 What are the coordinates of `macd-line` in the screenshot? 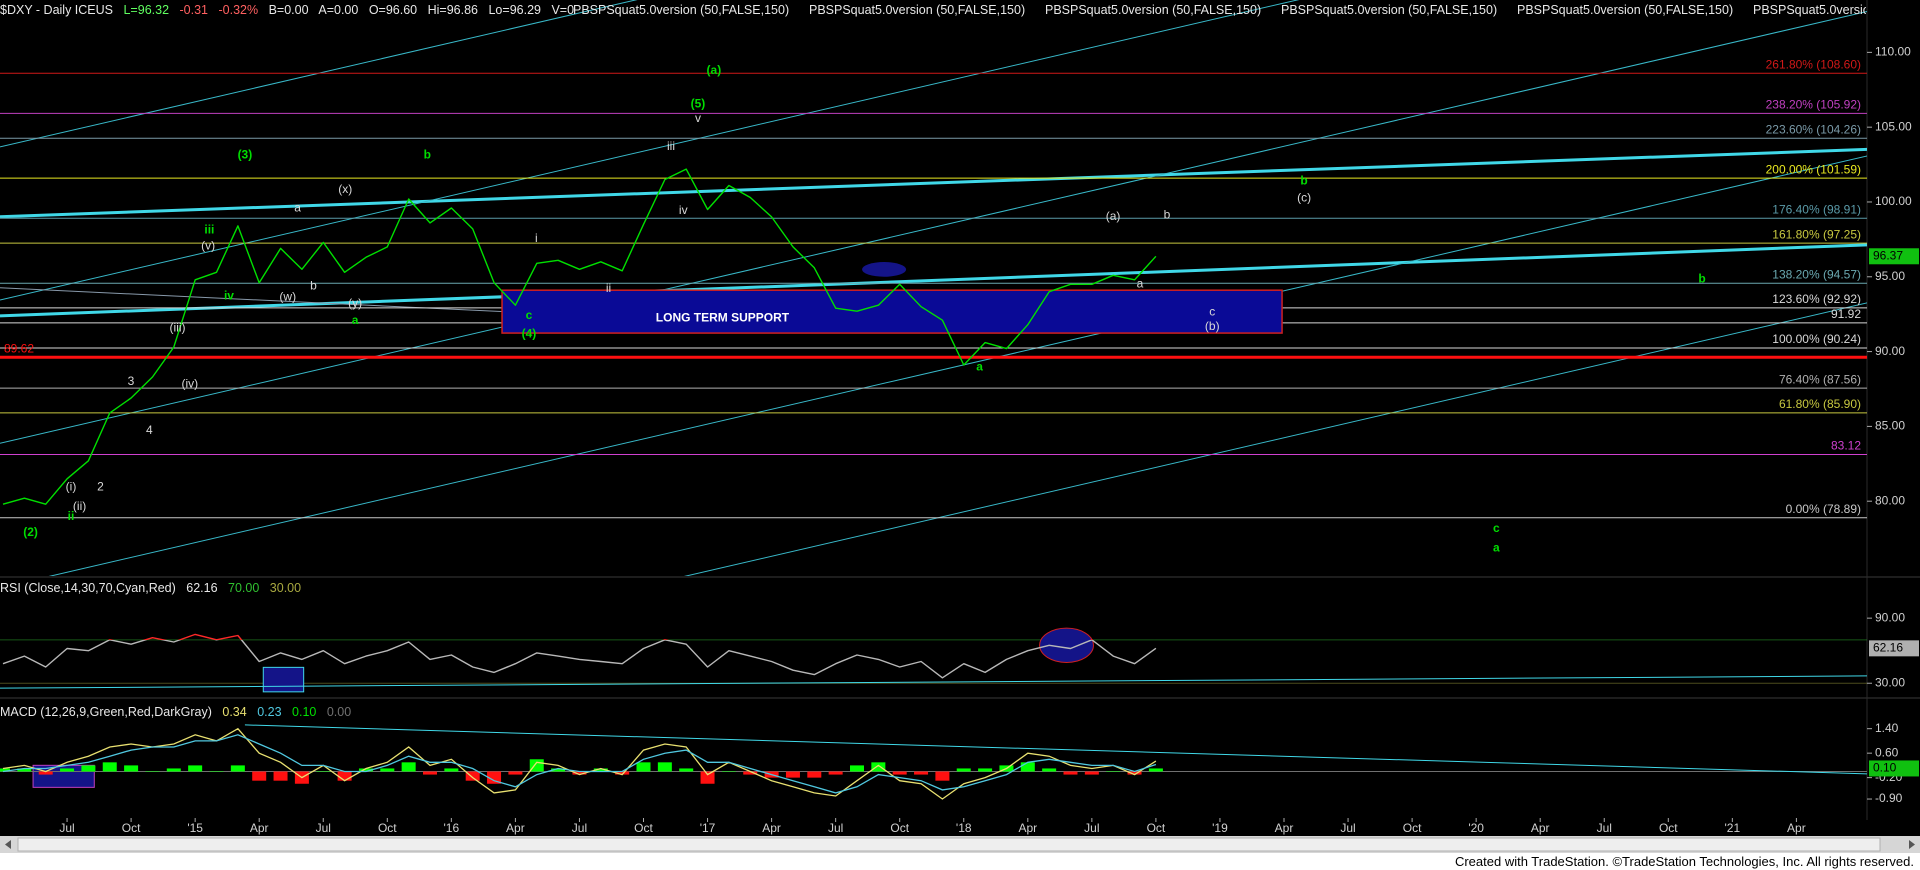 It's located at (579, 763).